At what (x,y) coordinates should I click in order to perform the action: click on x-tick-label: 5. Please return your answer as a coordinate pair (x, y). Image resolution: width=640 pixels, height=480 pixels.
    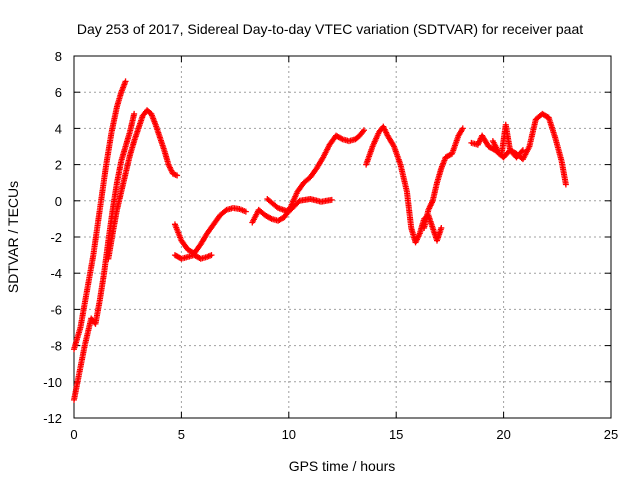
    Looking at the image, I should click on (181, 434).